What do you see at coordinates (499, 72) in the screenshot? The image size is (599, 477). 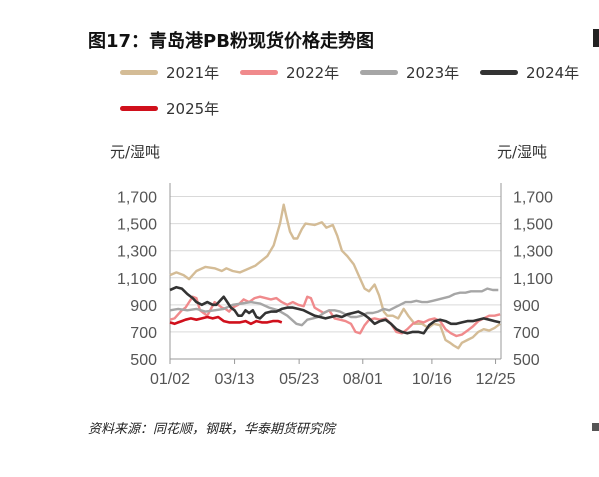 I see `legend-swatch-2024` at bounding box center [499, 72].